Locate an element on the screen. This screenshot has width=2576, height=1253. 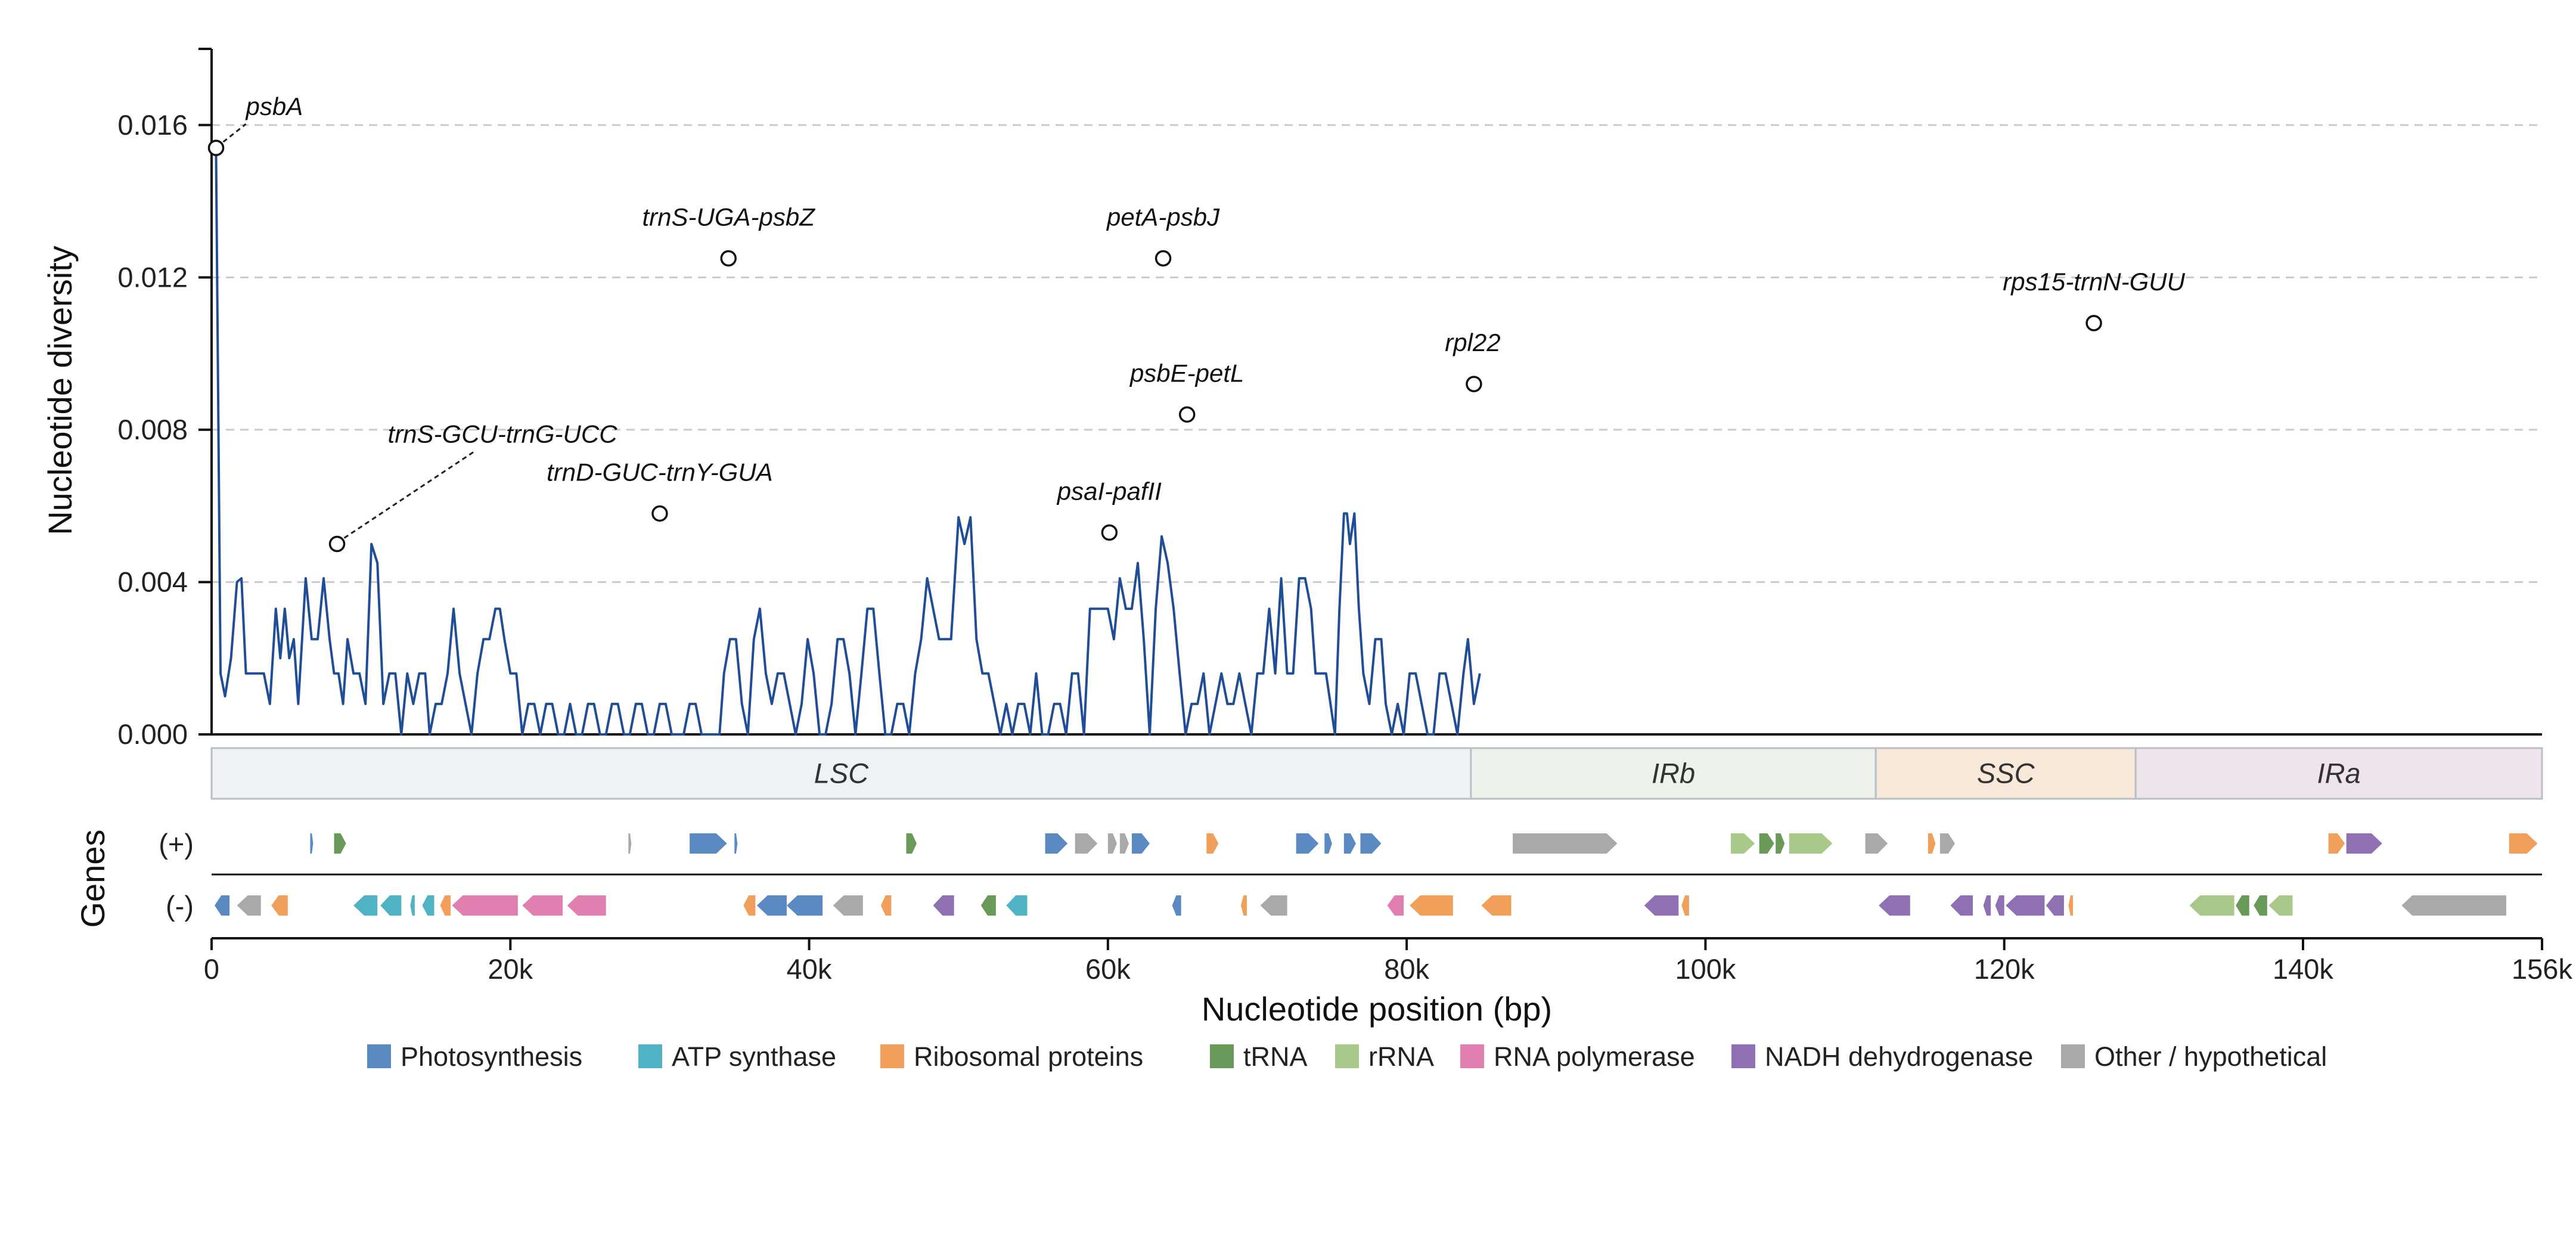
legend-label: Other / hypothetical is located at coordinates (2210, 1056).